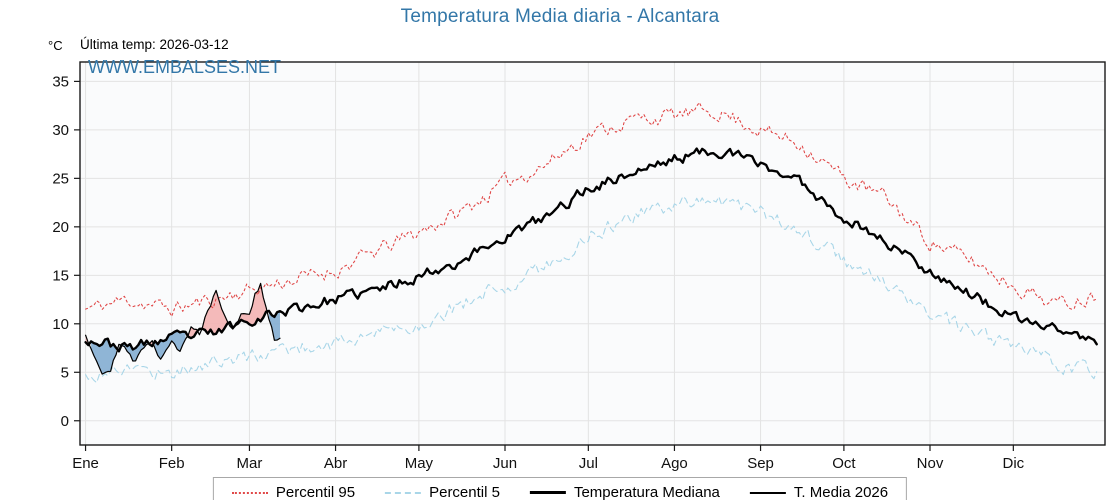 This screenshot has height=500, width=1120. Describe the element at coordinates (60, 81) in the screenshot. I see `y-tick-label: 35` at that location.